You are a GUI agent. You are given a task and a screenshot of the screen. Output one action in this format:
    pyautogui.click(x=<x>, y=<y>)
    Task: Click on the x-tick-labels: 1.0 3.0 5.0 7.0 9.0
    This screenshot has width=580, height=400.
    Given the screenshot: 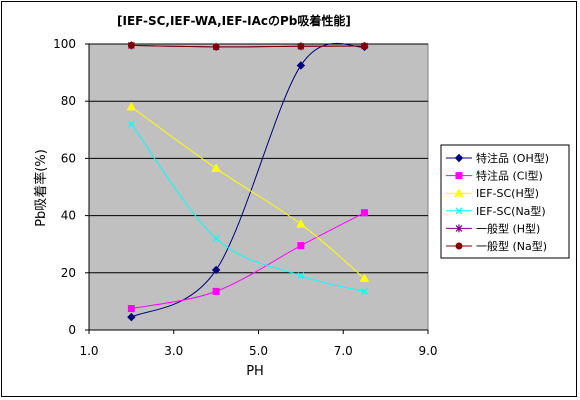 What is the action you would take?
    pyautogui.click(x=258, y=351)
    